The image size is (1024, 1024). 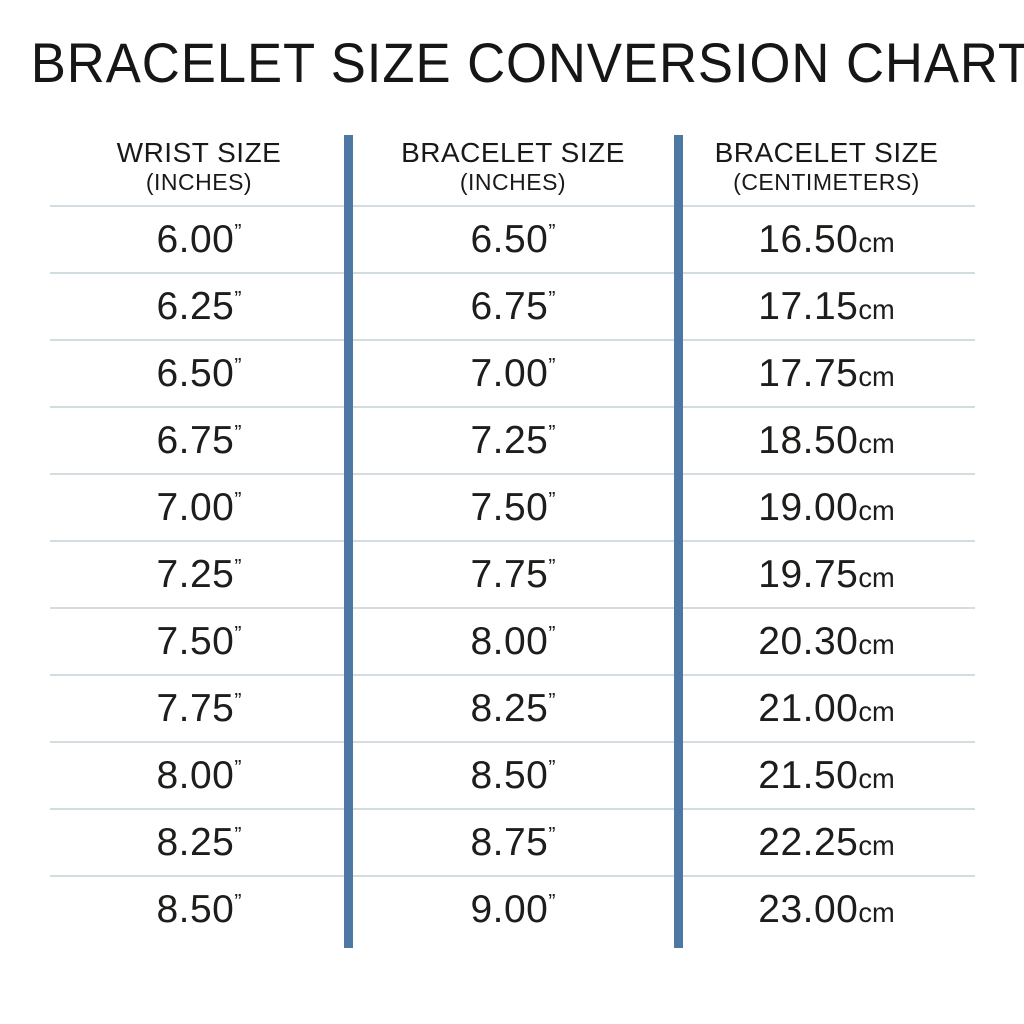 What do you see at coordinates (826, 775) in the screenshot?
I see `bracelet-size-centimeters-cell: 21.50cm` at bounding box center [826, 775].